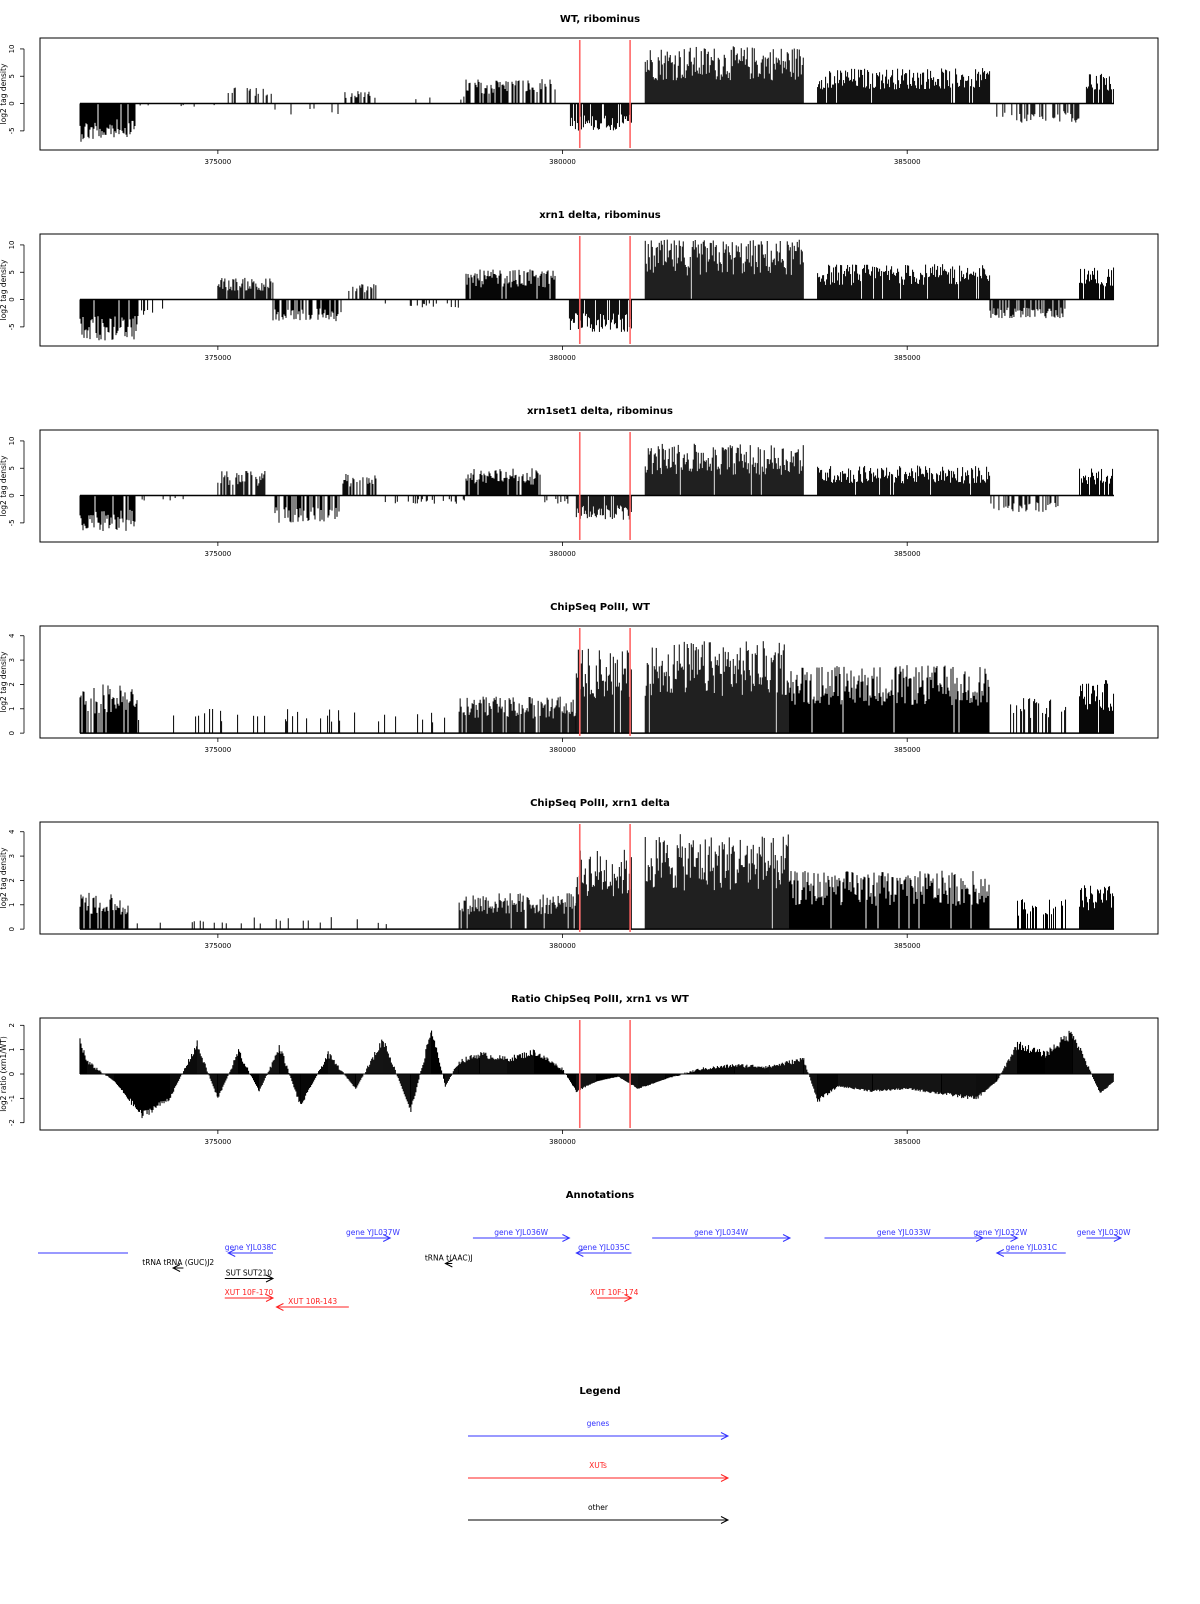 The width and height of the screenshot is (1200, 1604). I want to click on annotation-label: SUT SUT210, so click(249, 1273).